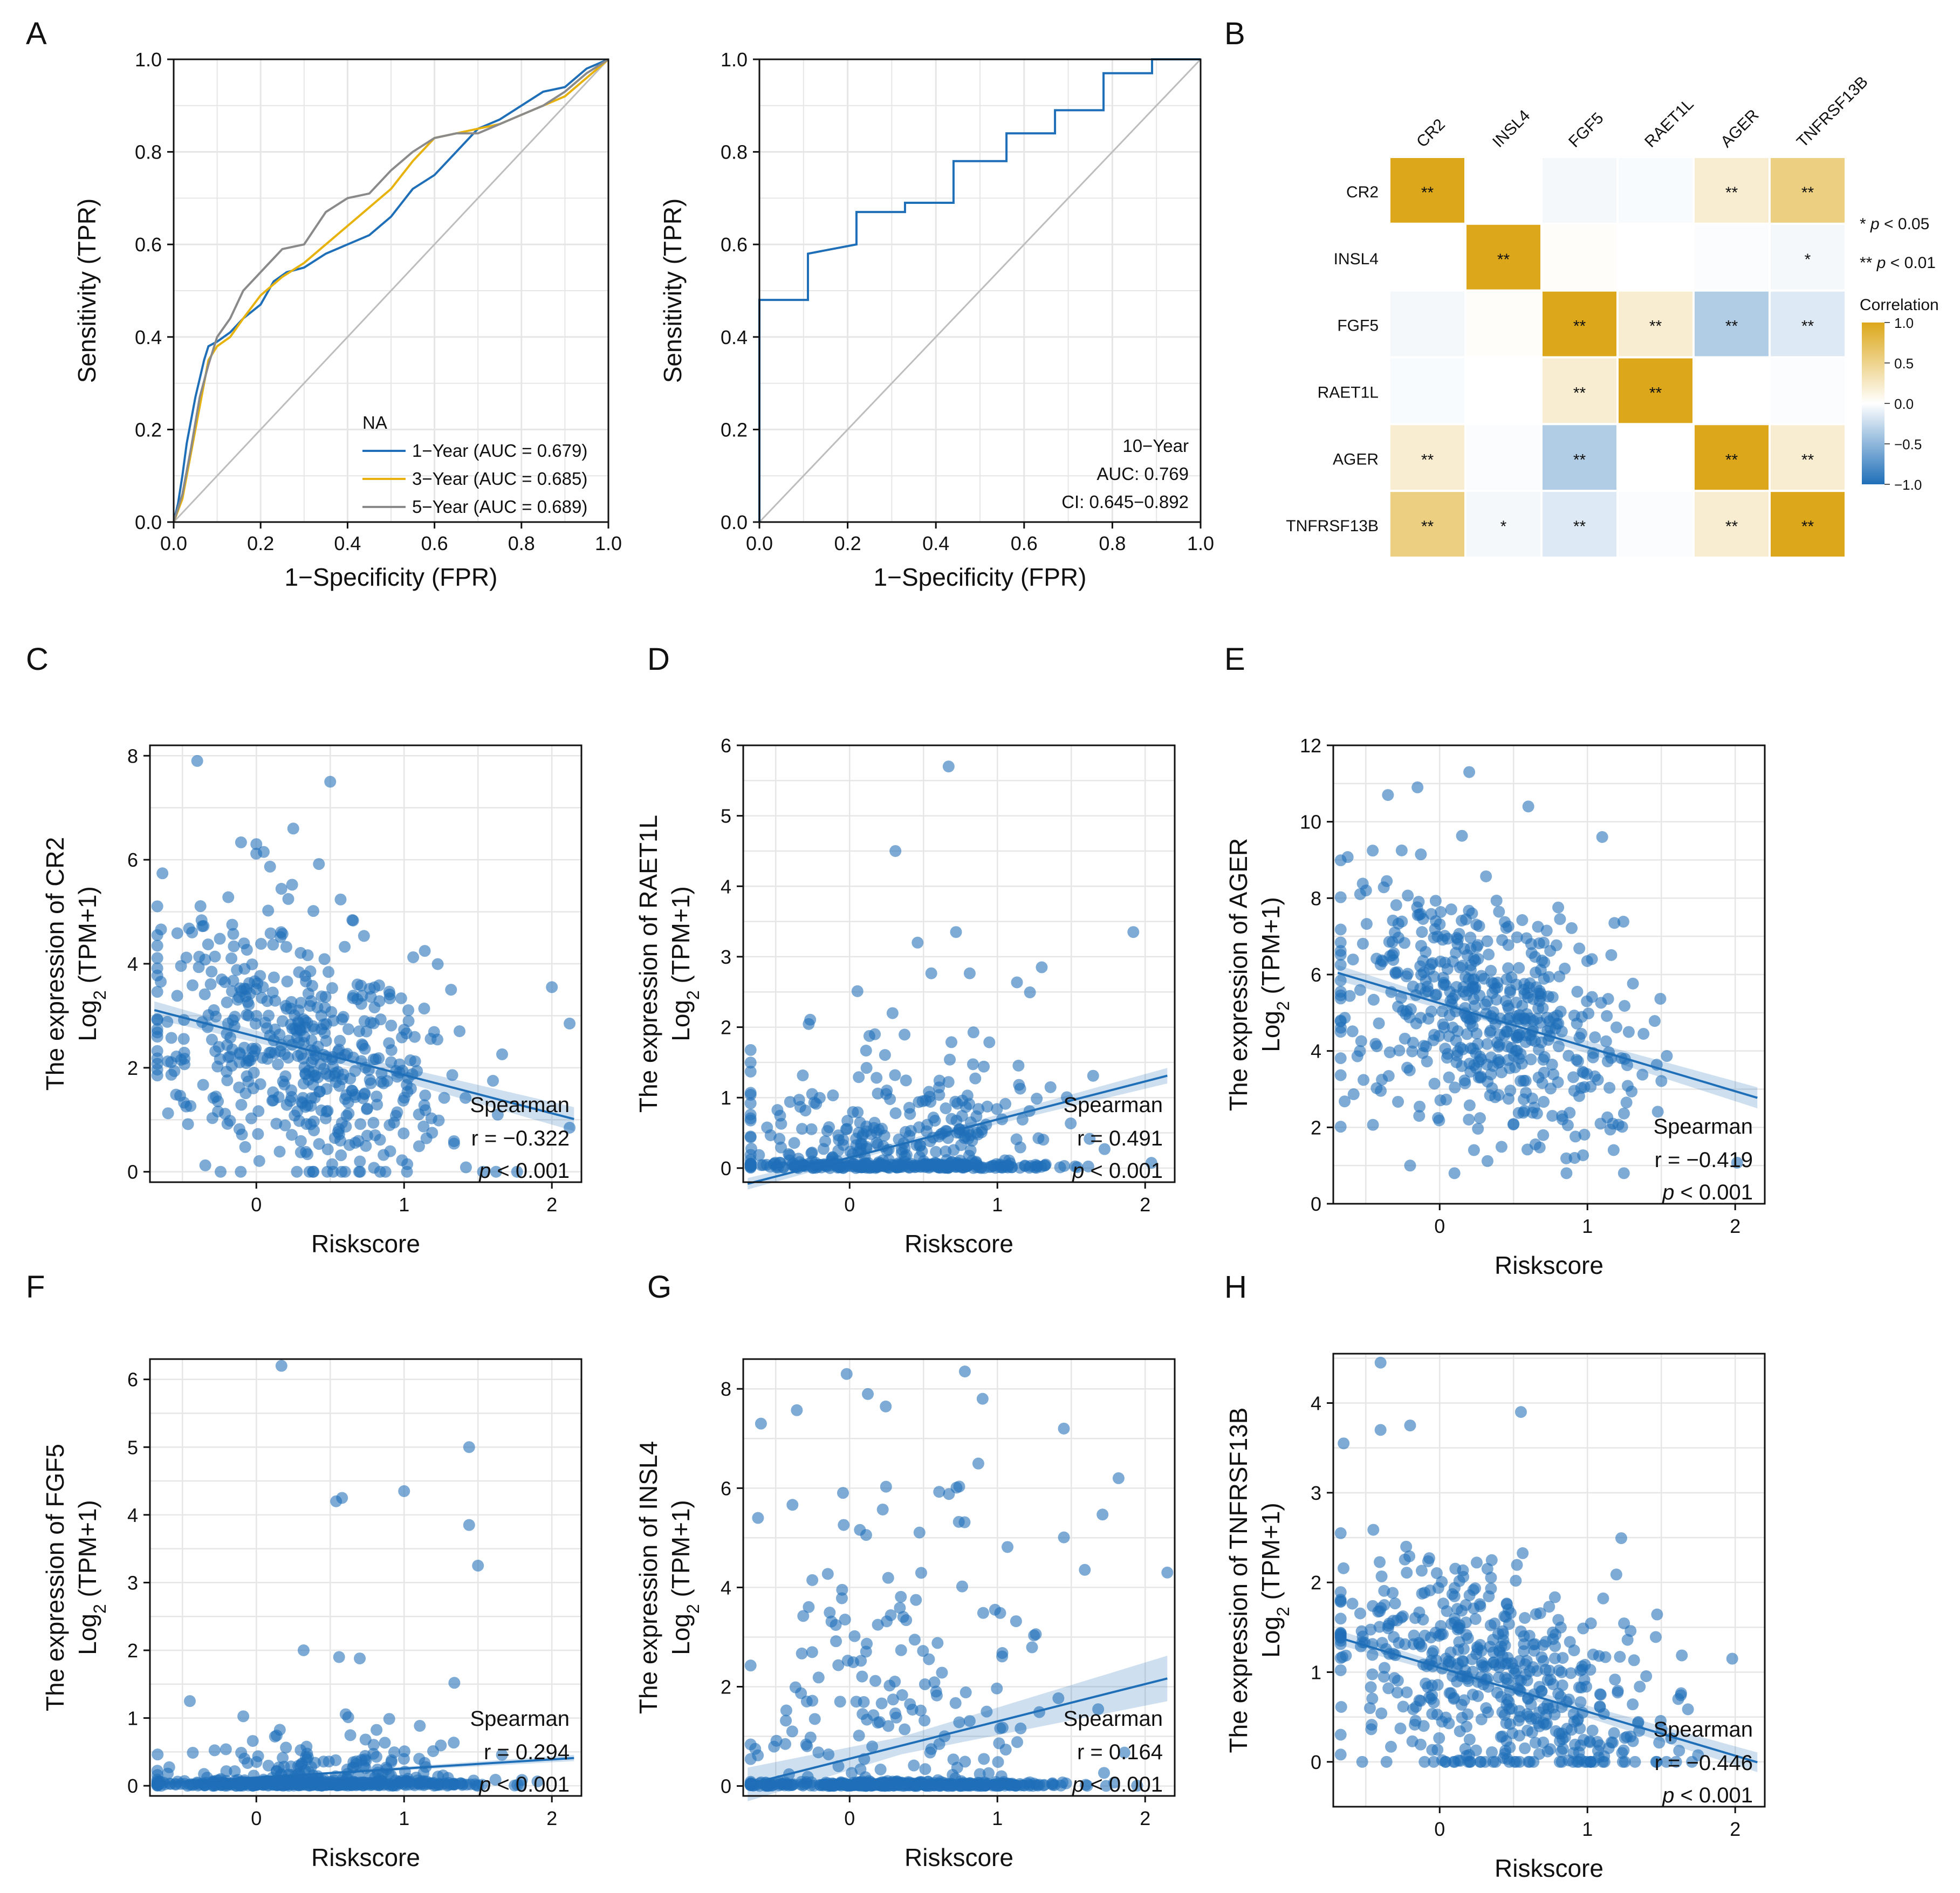 Image resolution: width=1960 pixels, height=1893 pixels. Describe the element at coordinates (1332, 526) in the screenshot. I see `row-label: TNFRSF13B` at that location.